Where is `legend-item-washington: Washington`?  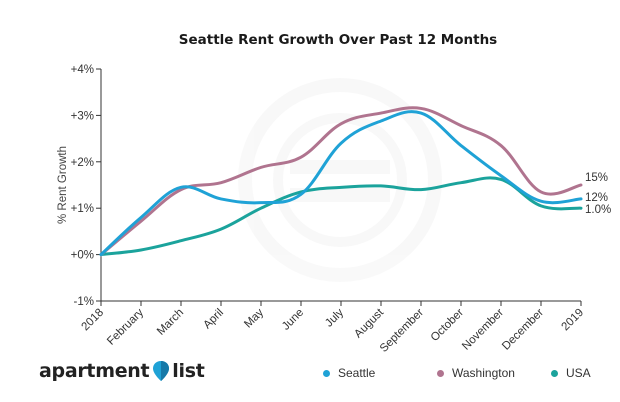 legend-item-washington: Washington is located at coordinates (476, 373).